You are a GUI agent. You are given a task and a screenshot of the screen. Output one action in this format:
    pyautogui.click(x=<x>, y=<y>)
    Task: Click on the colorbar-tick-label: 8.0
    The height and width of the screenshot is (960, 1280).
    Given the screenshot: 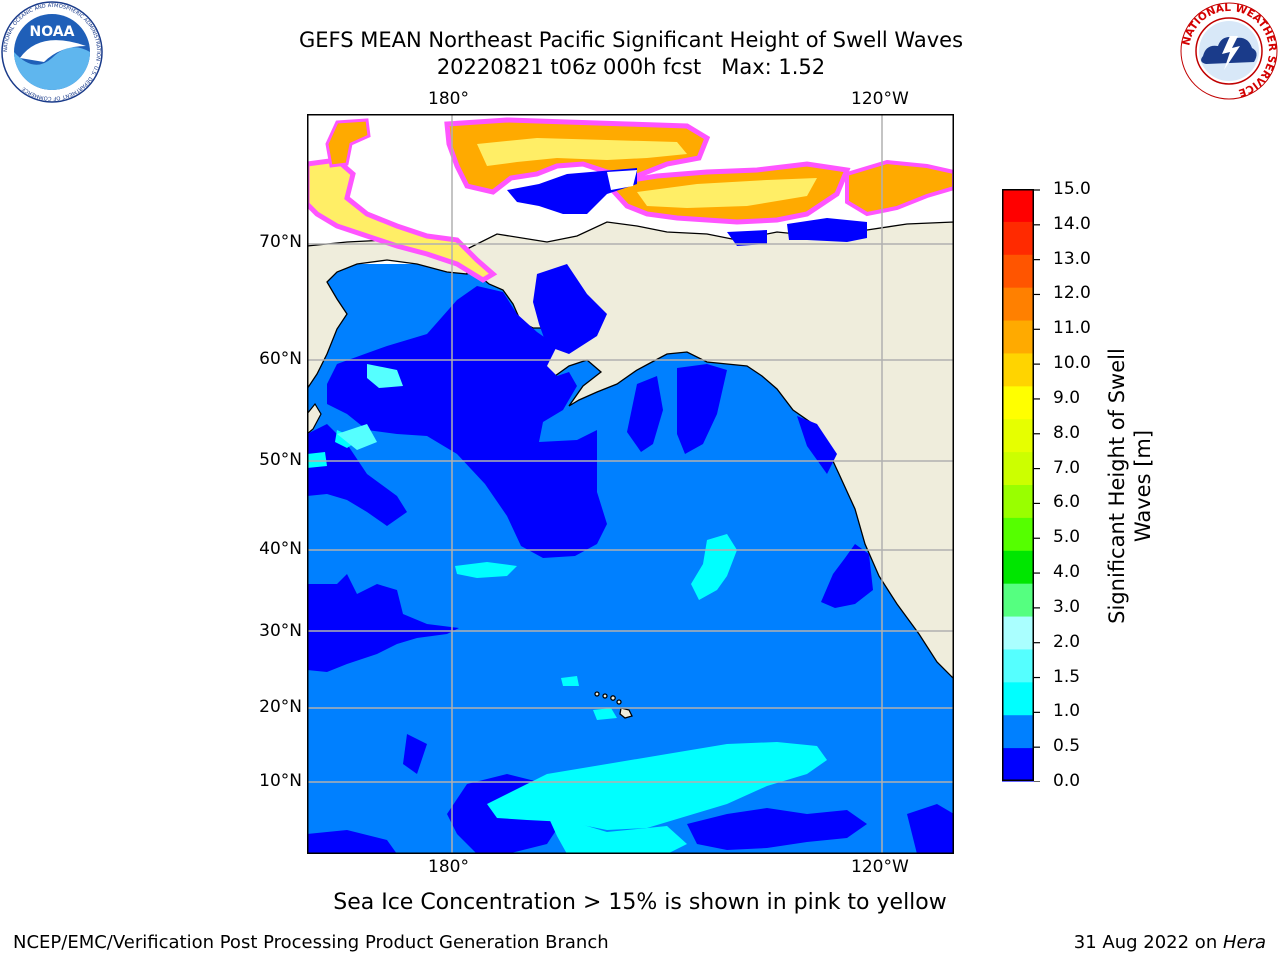 What is the action you would take?
    pyautogui.click(x=1067, y=432)
    